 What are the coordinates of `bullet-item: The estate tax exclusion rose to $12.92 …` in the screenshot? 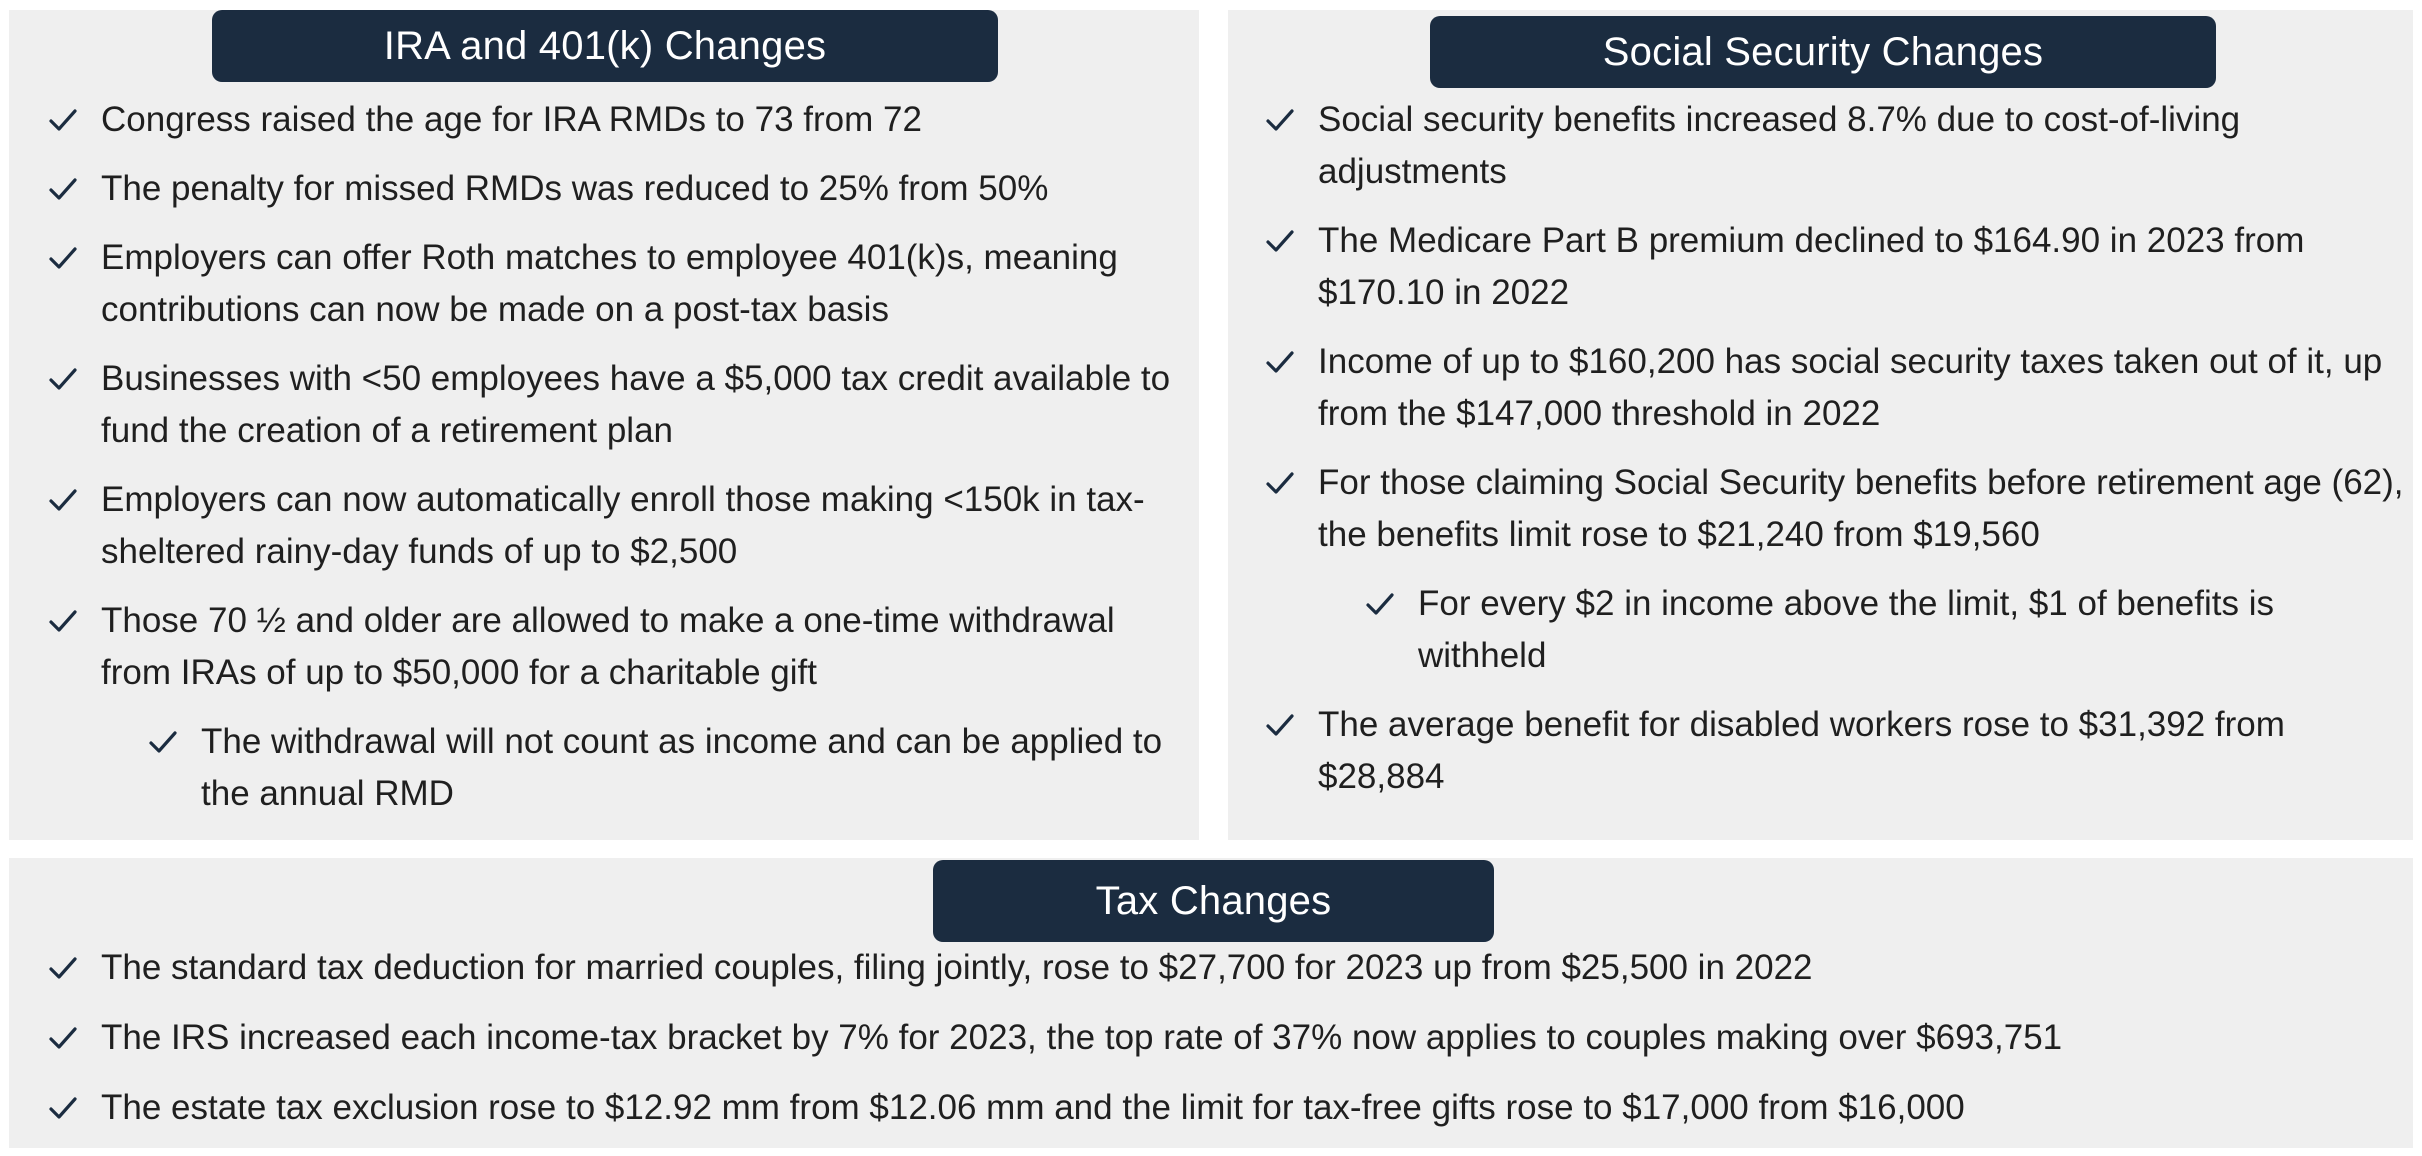 It's located at (1221, 1108).